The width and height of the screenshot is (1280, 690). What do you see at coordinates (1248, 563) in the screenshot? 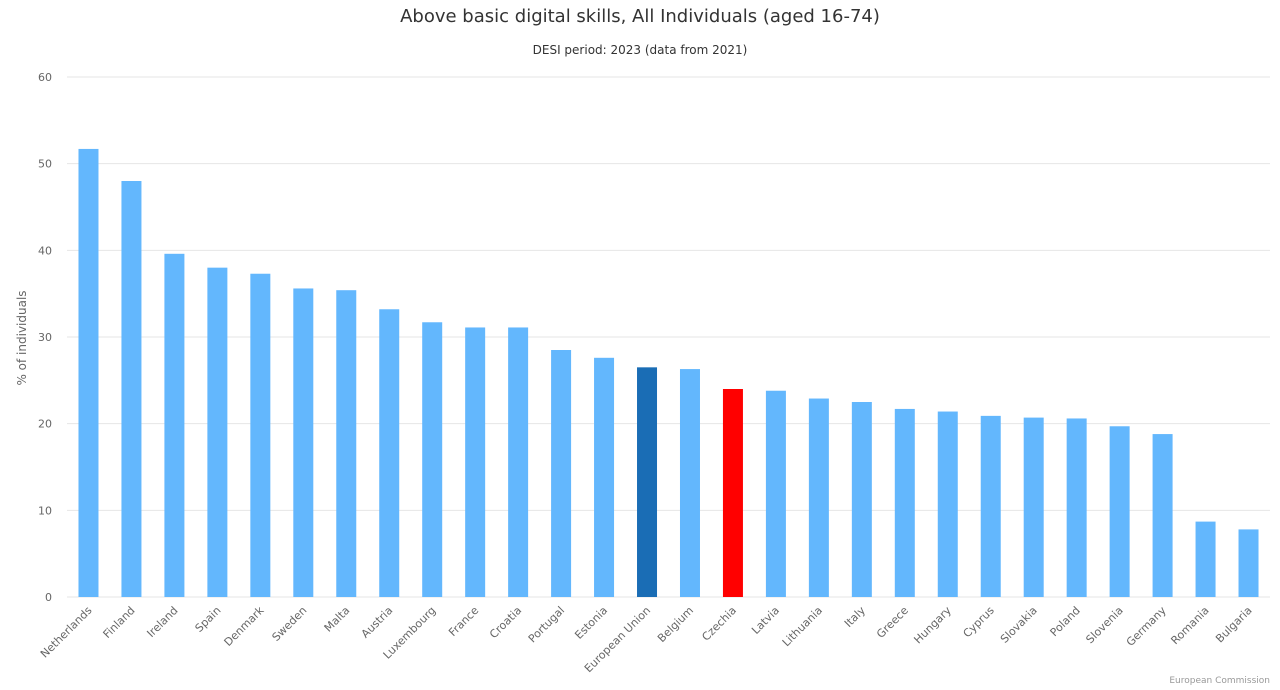
I see `bar-bulgaria` at bounding box center [1248, 563].